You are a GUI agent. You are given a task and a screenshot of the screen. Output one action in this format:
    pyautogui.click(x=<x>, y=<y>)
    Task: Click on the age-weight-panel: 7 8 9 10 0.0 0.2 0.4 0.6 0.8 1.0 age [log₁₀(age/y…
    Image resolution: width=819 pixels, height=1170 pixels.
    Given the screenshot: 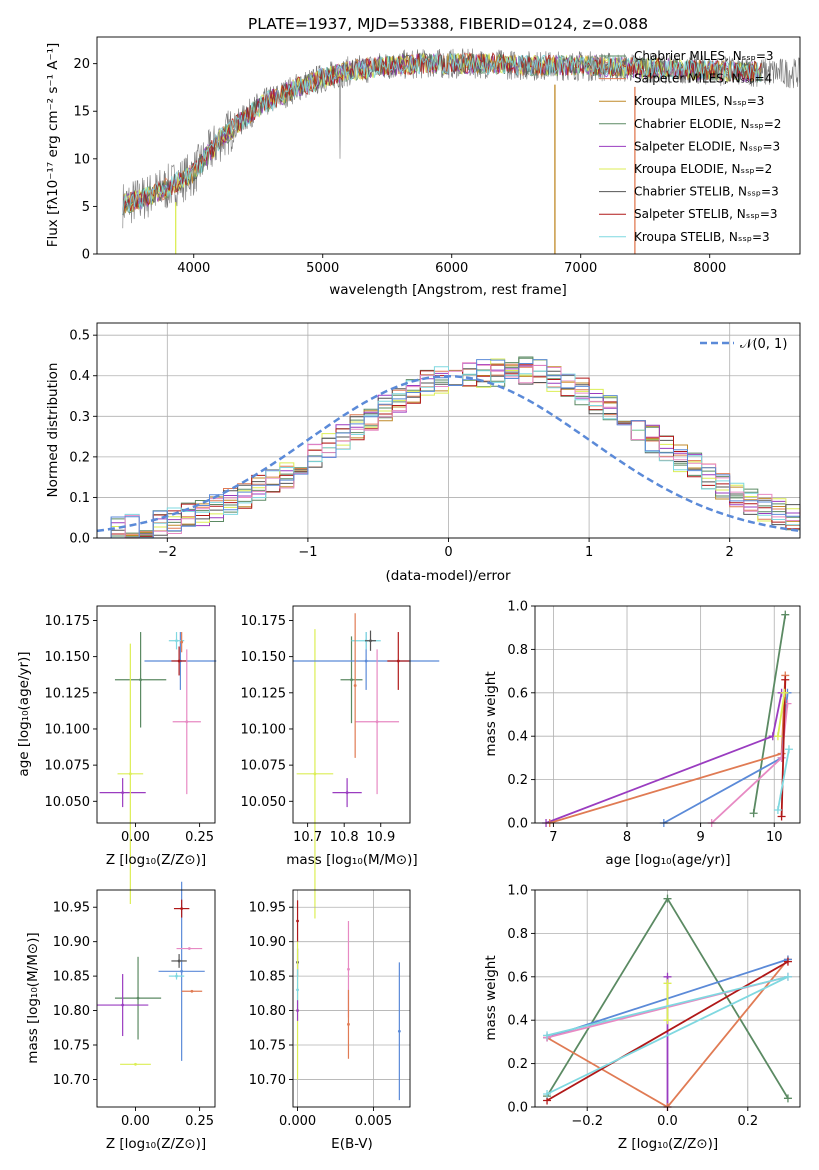 What is the action you would take?
    pyautogui.click(x=642, y=734)
    